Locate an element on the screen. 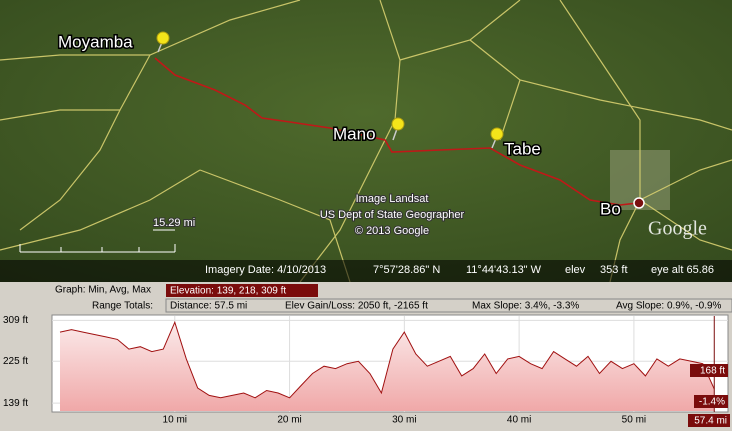 The height and width of the screenshot is (431, 732). y-tick-label: 225 ft is located at coordinates (15, 361).